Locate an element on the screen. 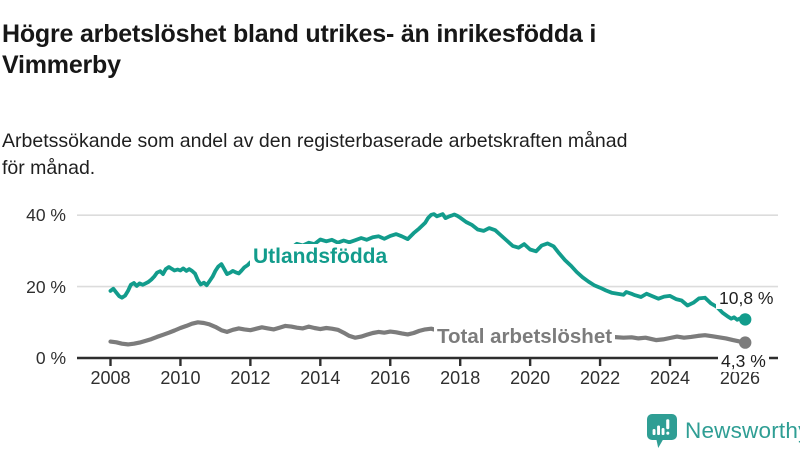 This screenshot has width=800, height=450. end-value-label-utlandsfodda: 10,8 % is located at coordinates (746, 298).